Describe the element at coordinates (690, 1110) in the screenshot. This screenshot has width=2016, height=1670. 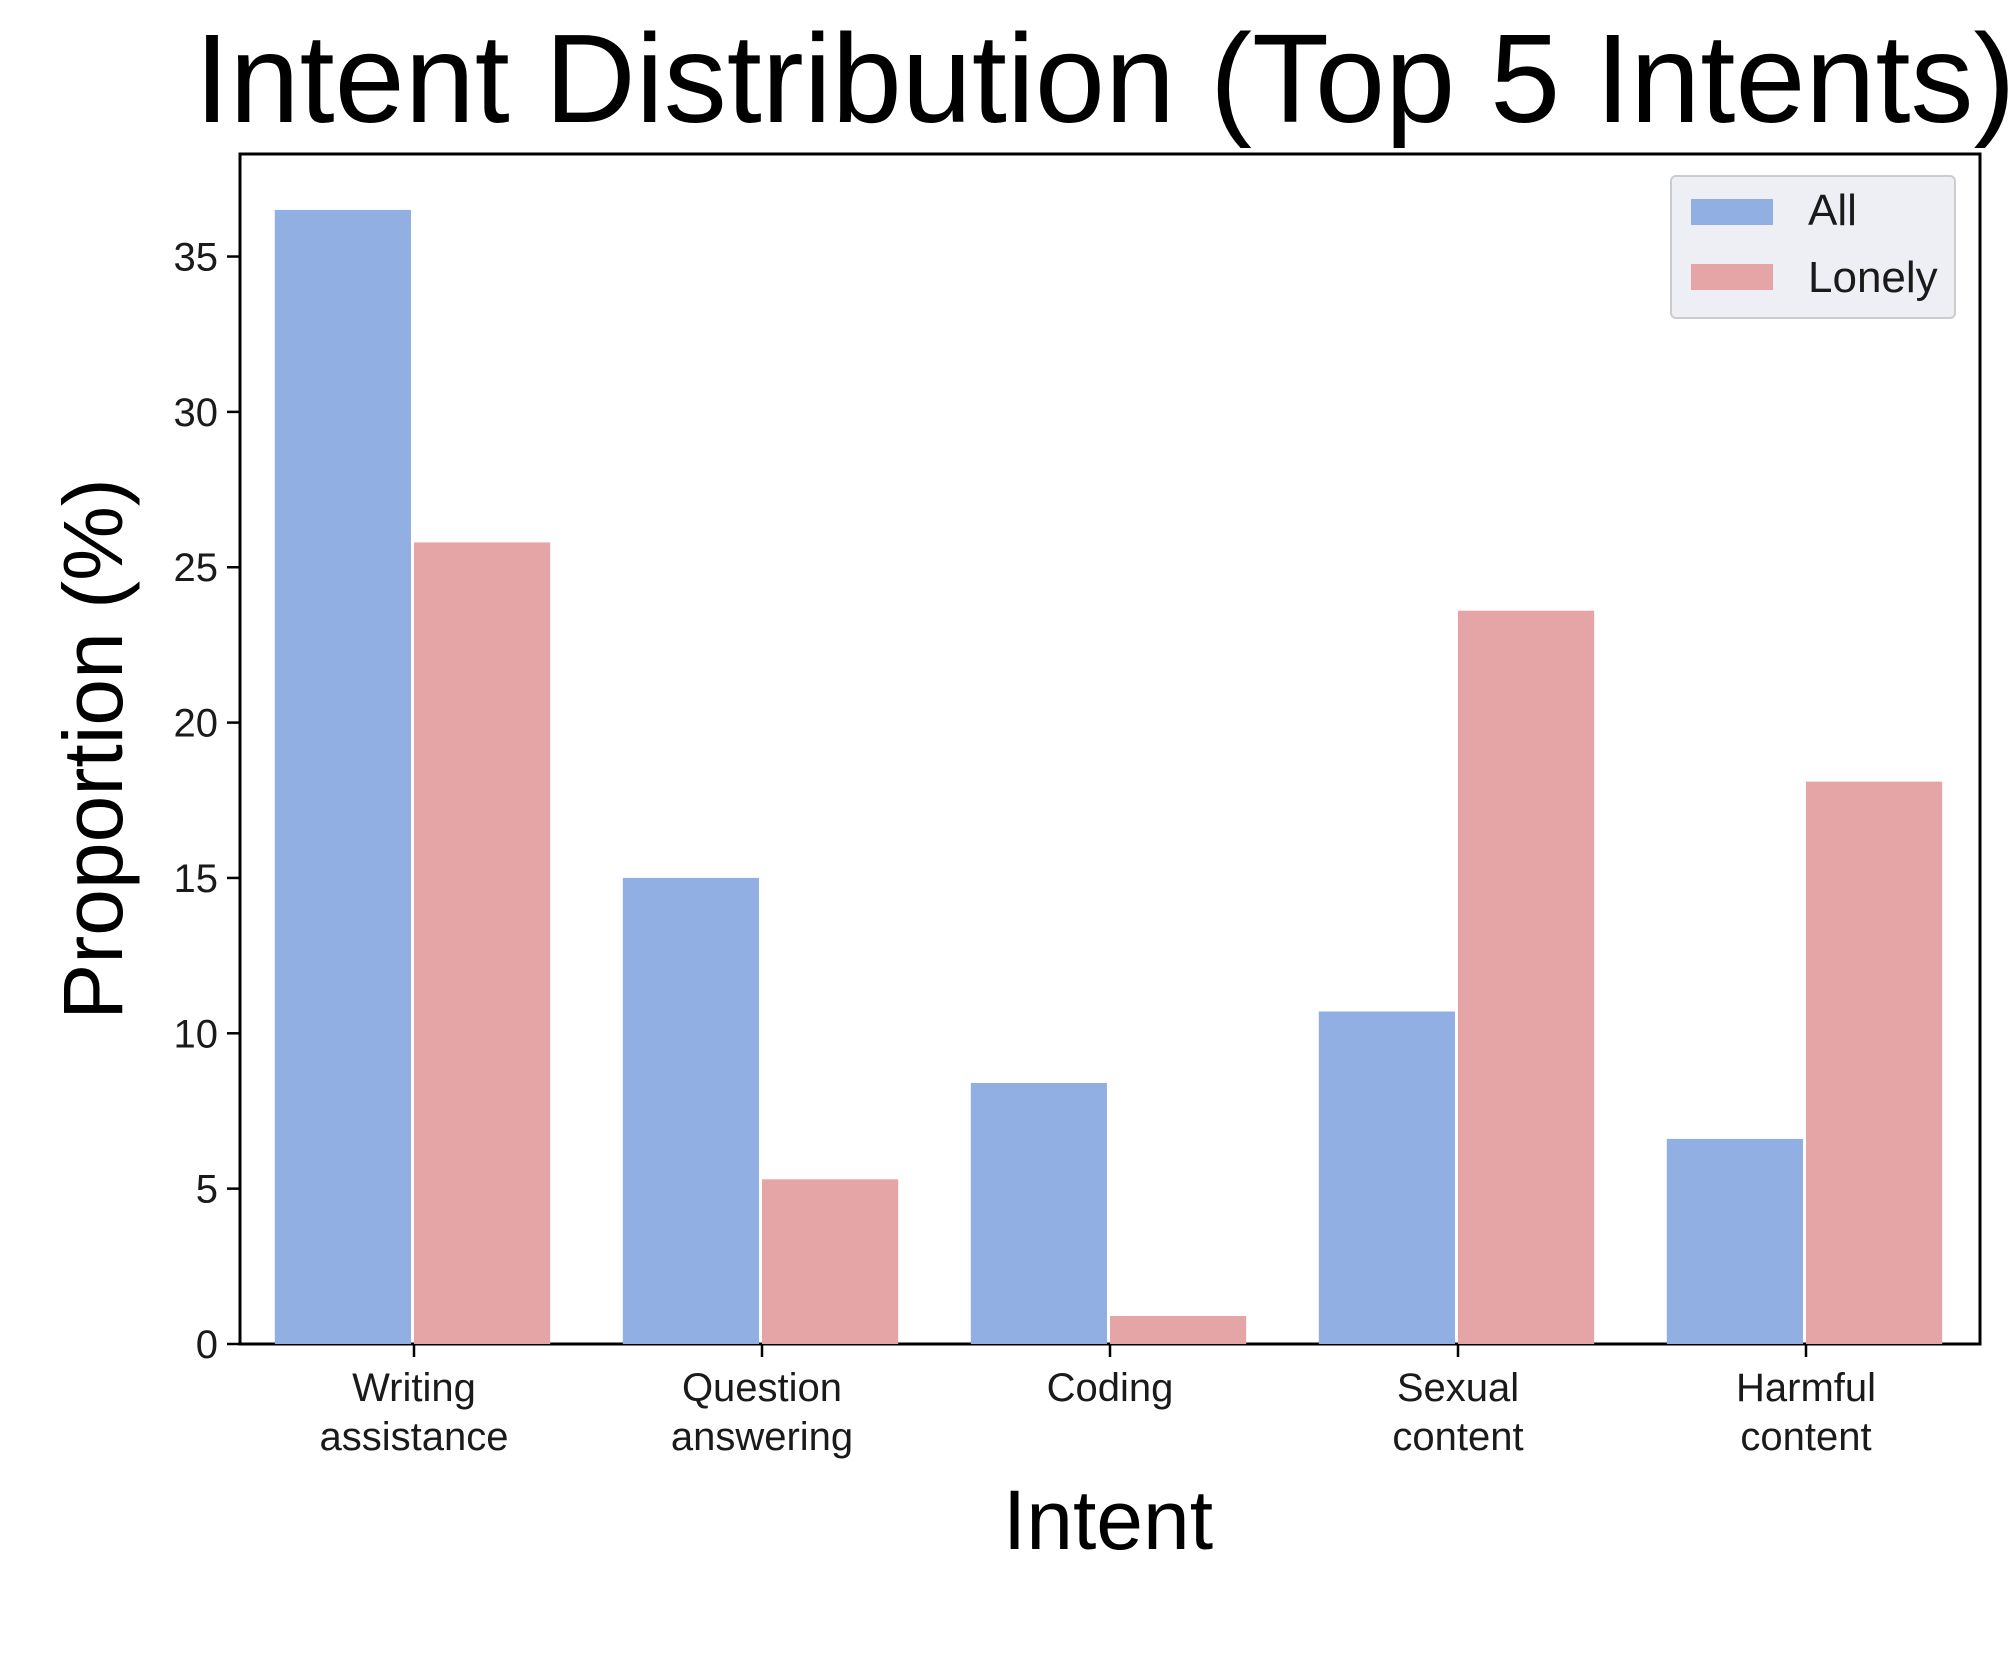
I see `bar-all-question-answering` at that location.